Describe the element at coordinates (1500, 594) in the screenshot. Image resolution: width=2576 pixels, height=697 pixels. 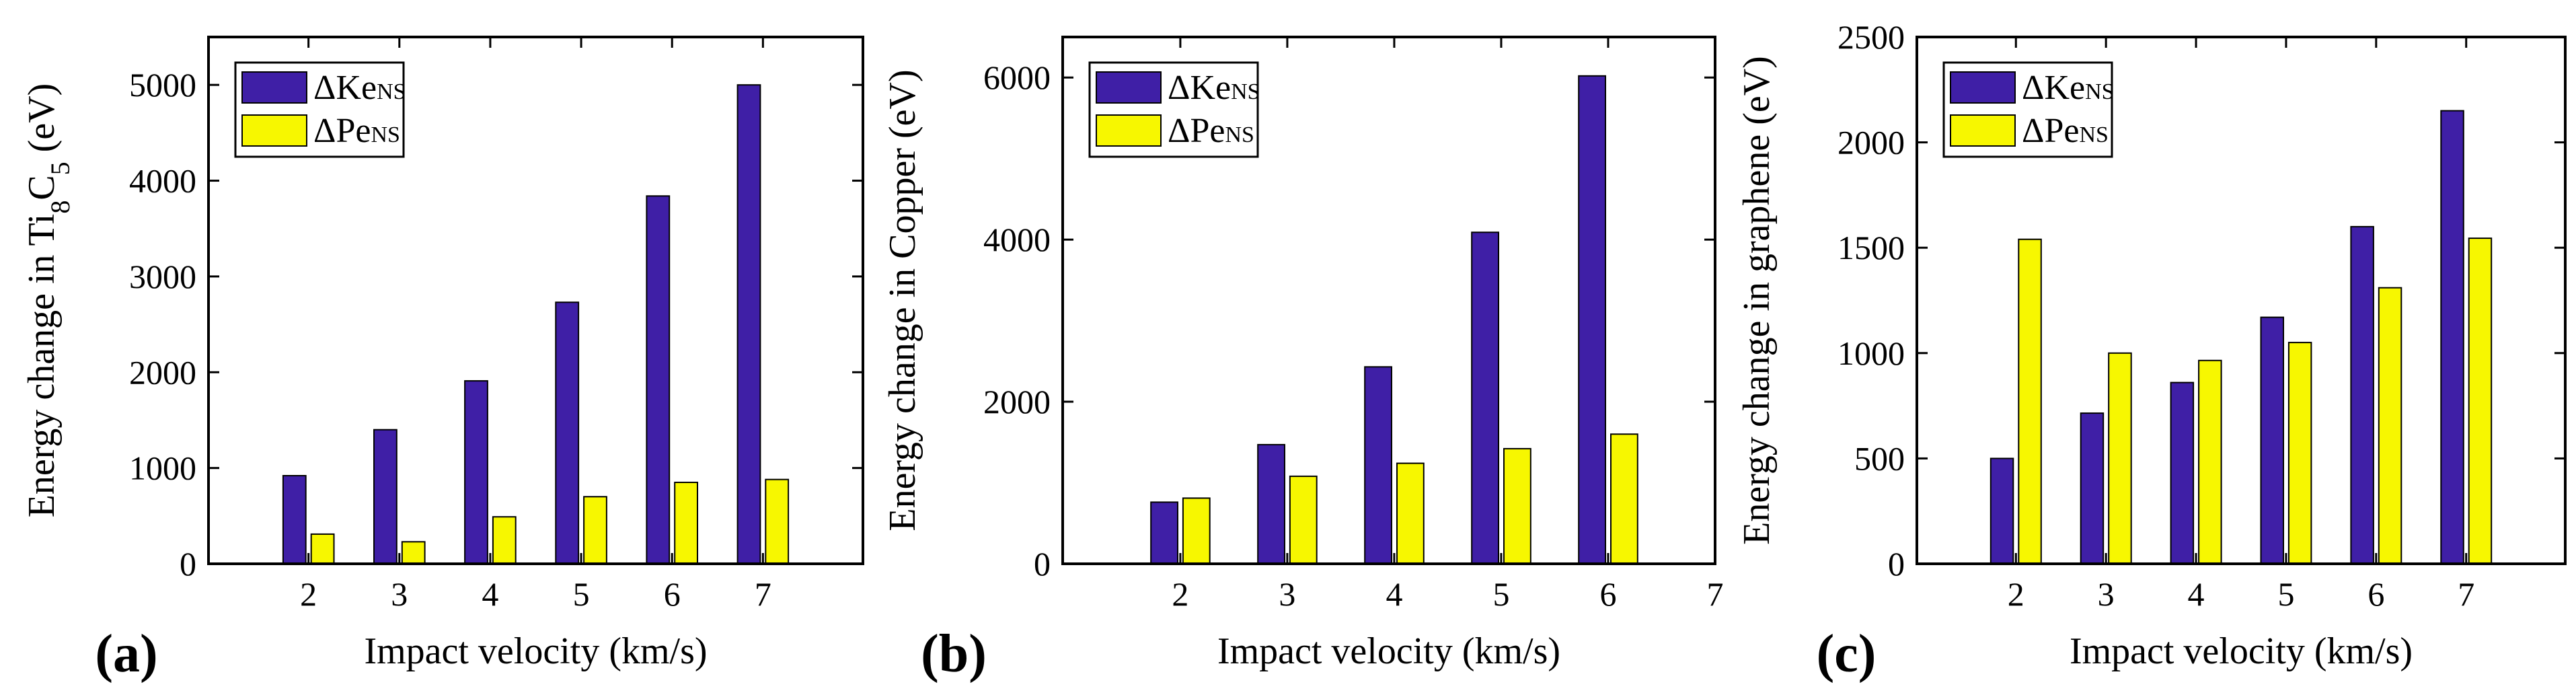
I see `x-tick-label: 5` at that location.